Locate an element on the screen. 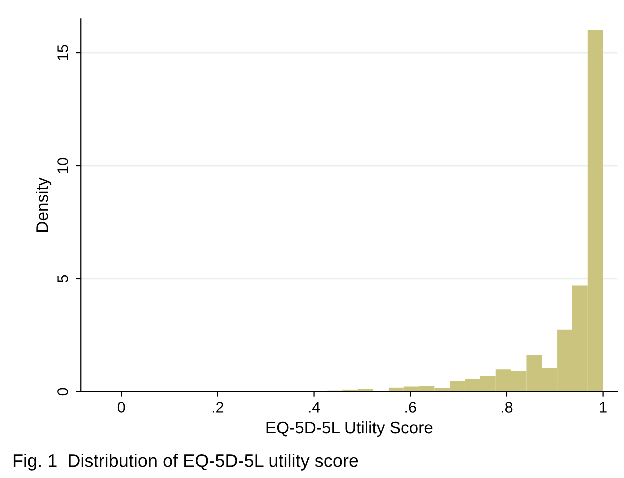  x-tick-label: .8 is located at coordinates (507, 407).